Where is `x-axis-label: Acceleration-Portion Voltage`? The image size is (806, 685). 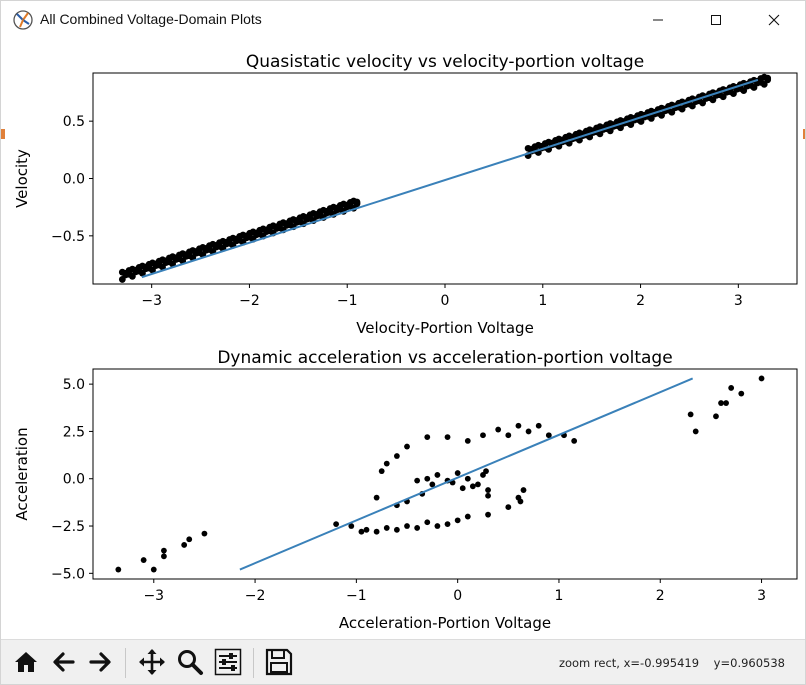 x-axis-label: Acceleration-Portion Voltage is located at coordinates (445, 623).